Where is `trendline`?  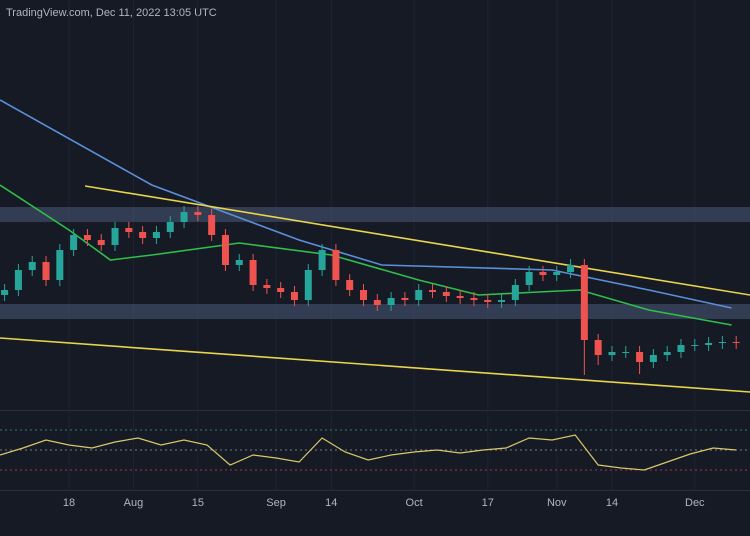
trendline is located at coordinates (375, 365).